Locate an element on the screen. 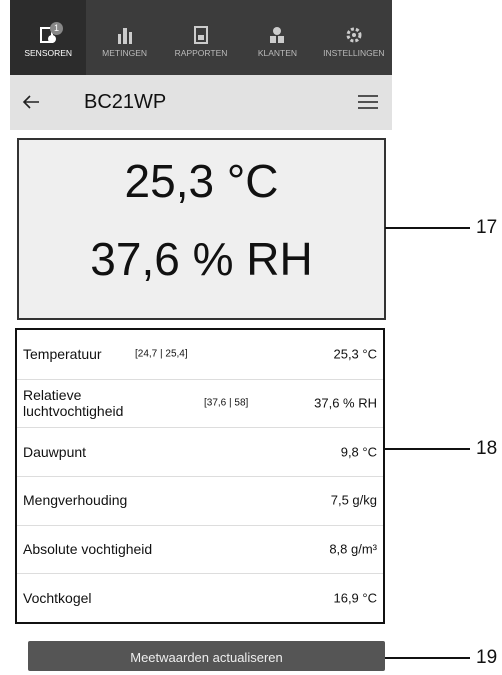  tab: 1 SENSOREN is located at coordinates (48, 37).